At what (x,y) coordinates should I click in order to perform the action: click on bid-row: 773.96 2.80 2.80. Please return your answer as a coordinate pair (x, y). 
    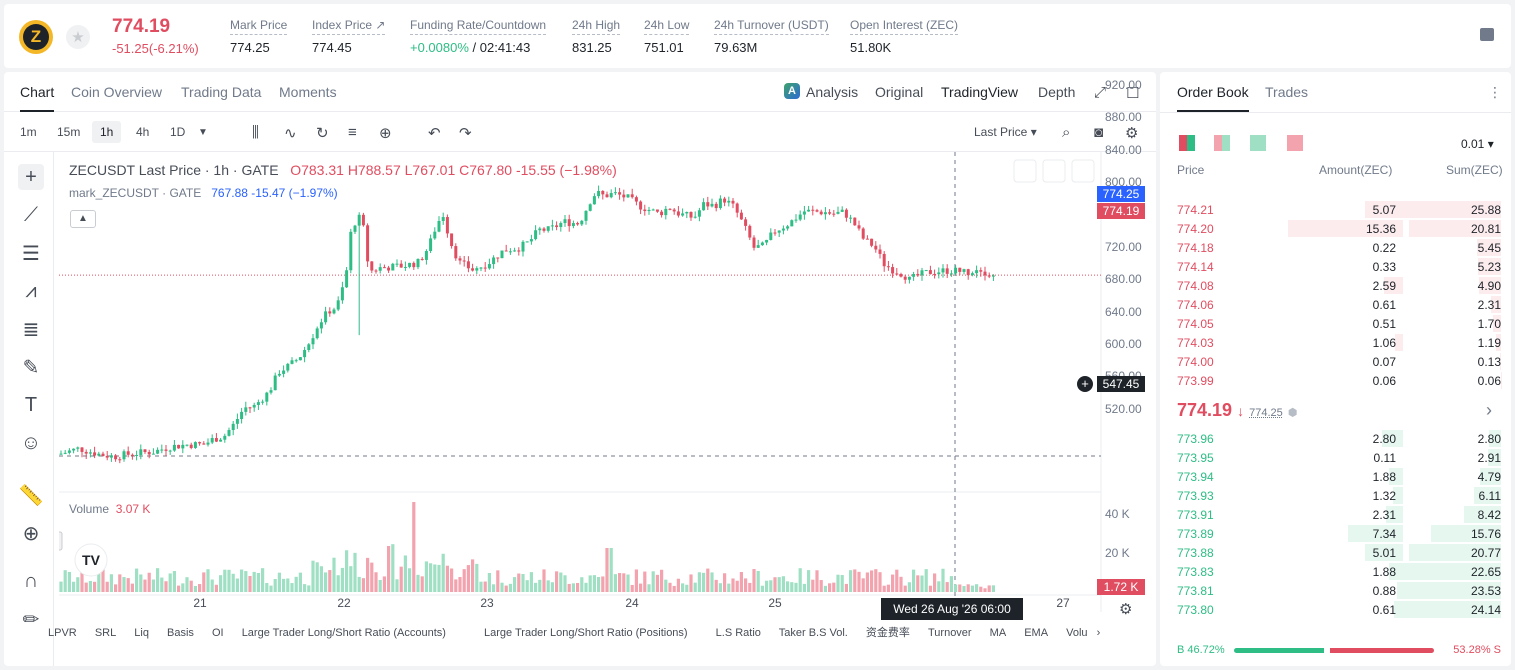
    Looking at the image, I should click on (1335, 438).